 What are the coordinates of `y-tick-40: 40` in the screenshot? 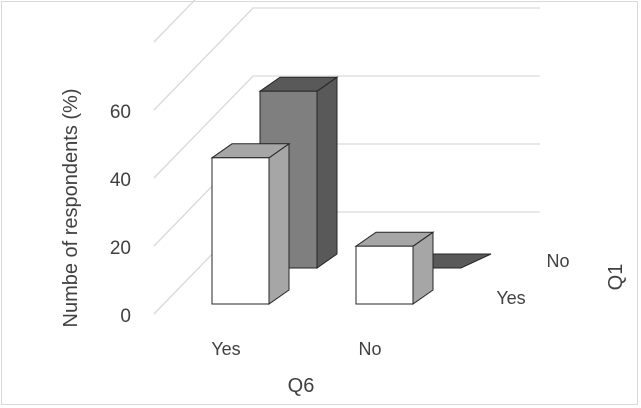 It's located at (120, 180).